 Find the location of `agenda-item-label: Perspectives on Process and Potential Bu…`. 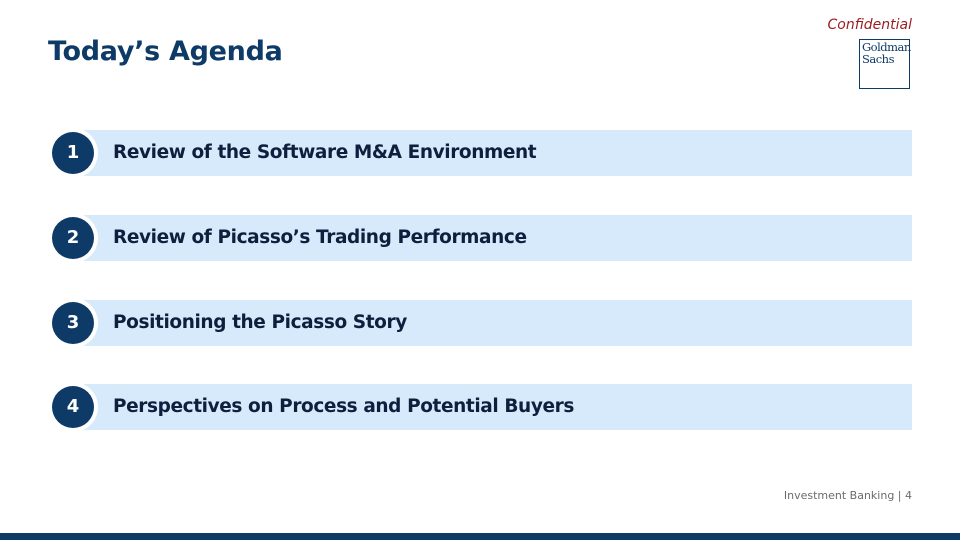

agenda-item-label: Perspectives on Process and Potential Bu… is located at coordinates (343, 406).